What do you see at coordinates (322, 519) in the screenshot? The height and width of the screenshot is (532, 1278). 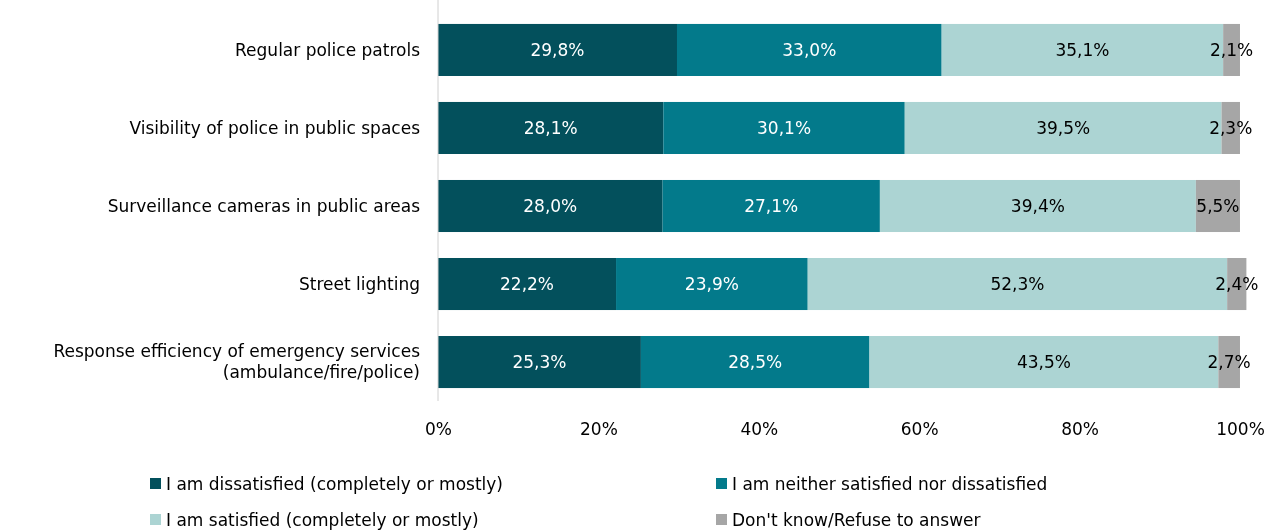 I see `legend-label: I am satisfied (completely or mostly)` at bounding box center [322, 519].